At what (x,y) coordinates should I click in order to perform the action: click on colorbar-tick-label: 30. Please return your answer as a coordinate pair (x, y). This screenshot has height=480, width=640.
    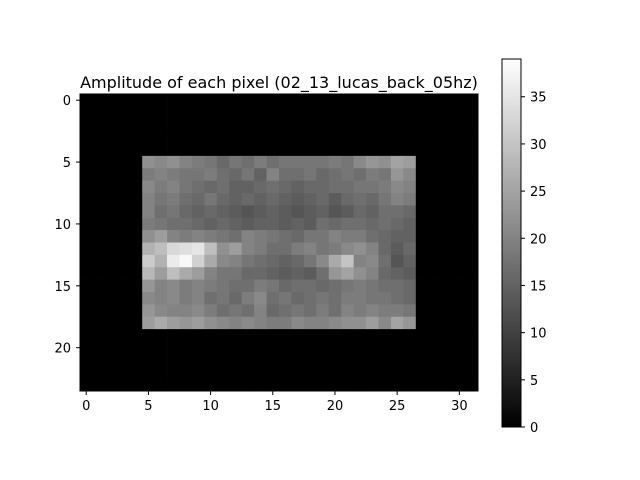
    Looking at the image, I should click on (538, 145).